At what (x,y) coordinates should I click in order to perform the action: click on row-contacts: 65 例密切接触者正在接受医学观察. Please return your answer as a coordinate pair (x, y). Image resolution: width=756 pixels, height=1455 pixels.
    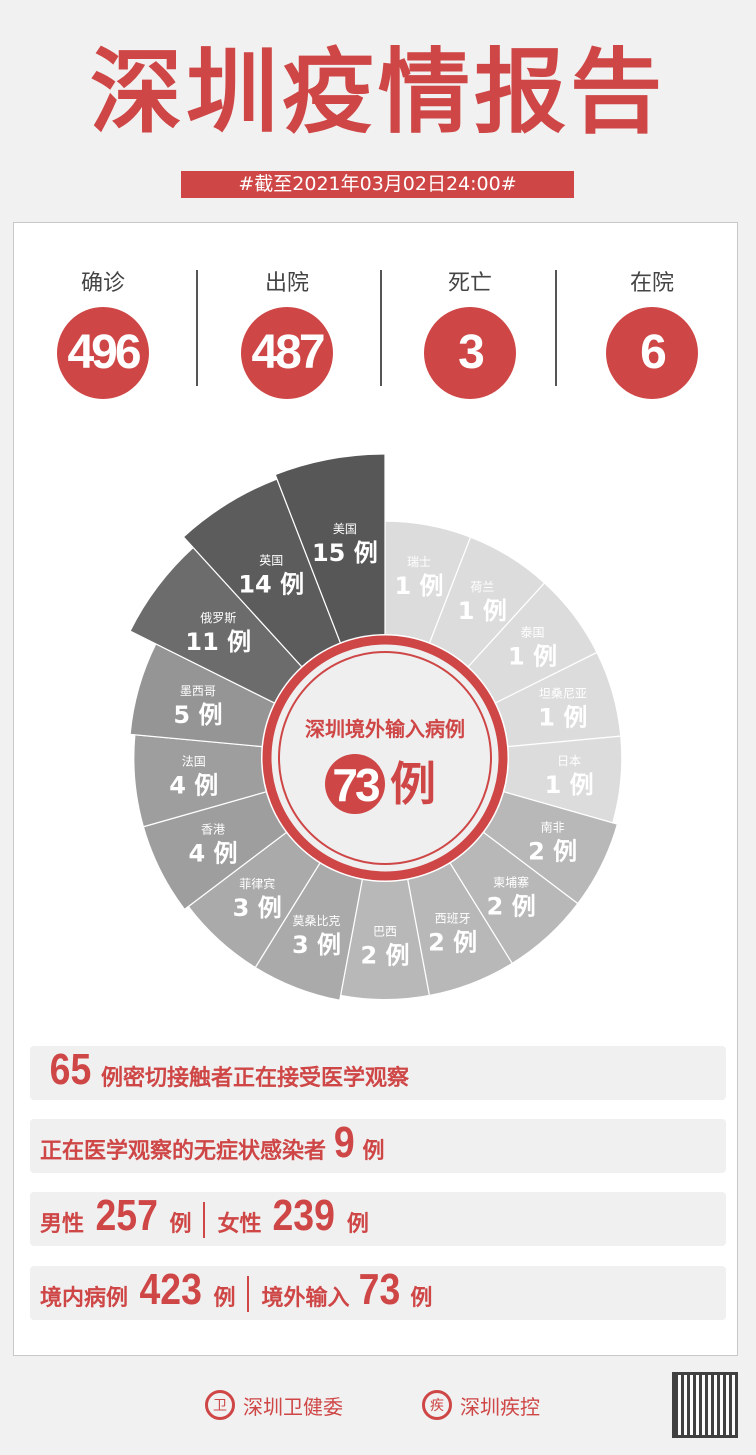
    Looking at the image, I should click on (378, 1073).